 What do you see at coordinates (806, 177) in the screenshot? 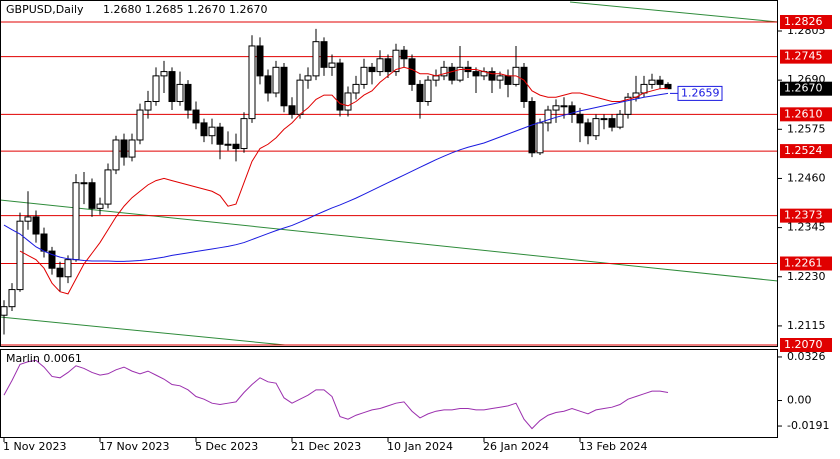
I see `y-tick-label: 1.2460` at bounding box center [806, 177].